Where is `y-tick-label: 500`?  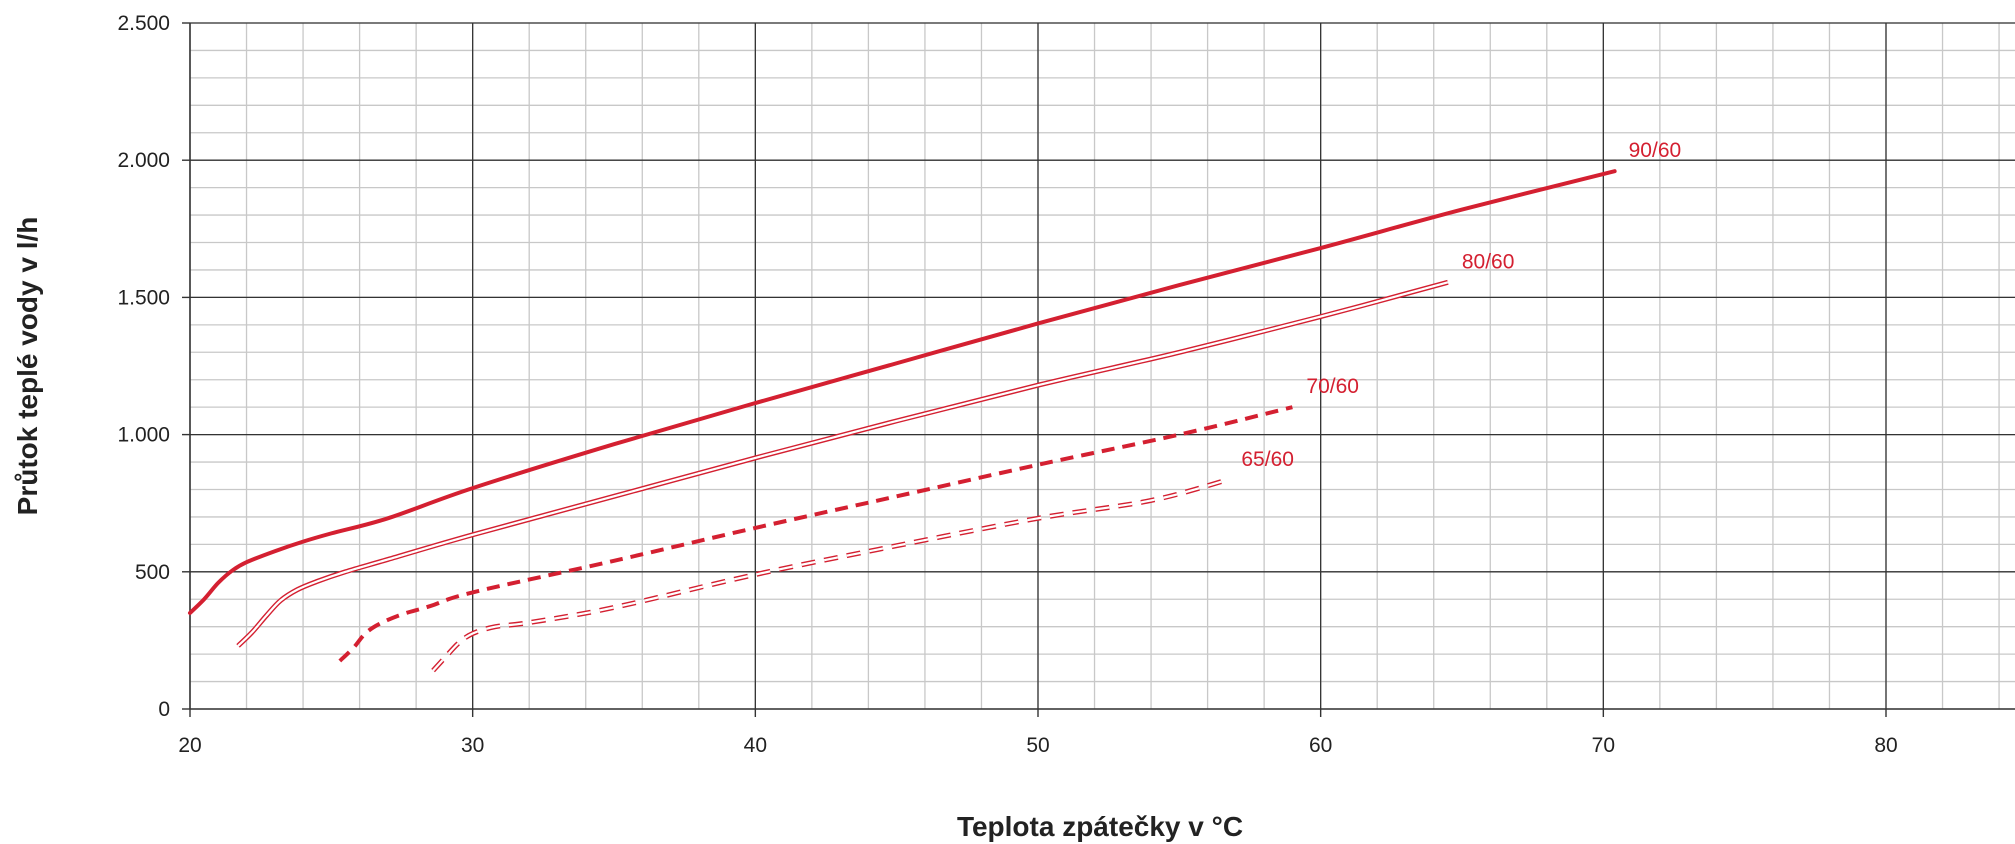 y-tick-label: 500 is located at coordinates (152, 572).